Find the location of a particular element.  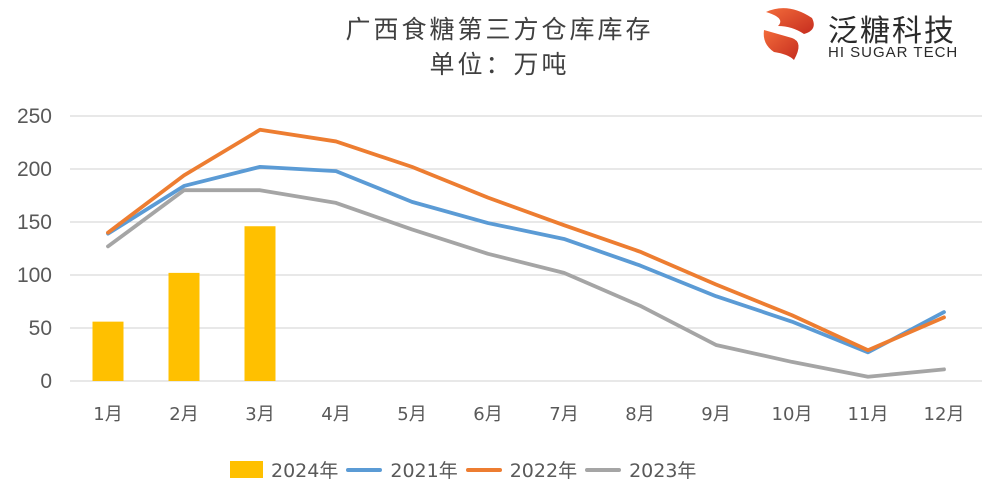

x-tick-label: 10月 is located at coordinates (792, 414).